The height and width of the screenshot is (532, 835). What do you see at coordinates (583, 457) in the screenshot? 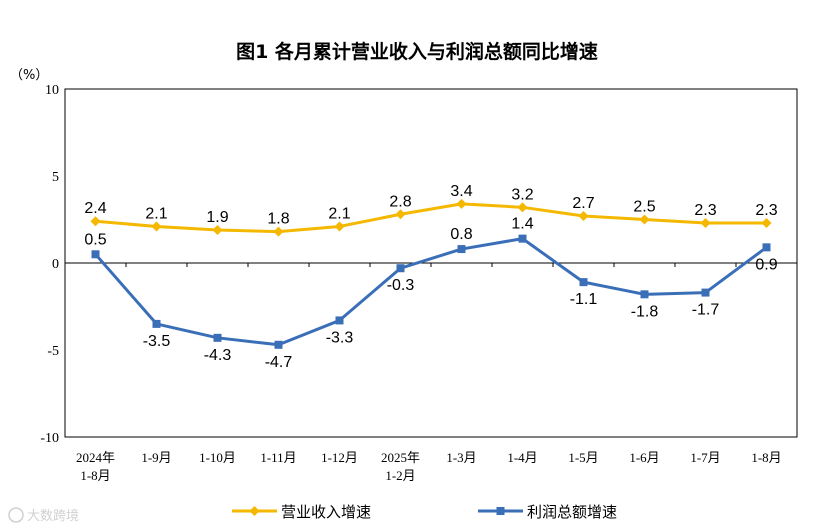
I see `x-tick-label: 1-5月` at bounding box center [583, 457].